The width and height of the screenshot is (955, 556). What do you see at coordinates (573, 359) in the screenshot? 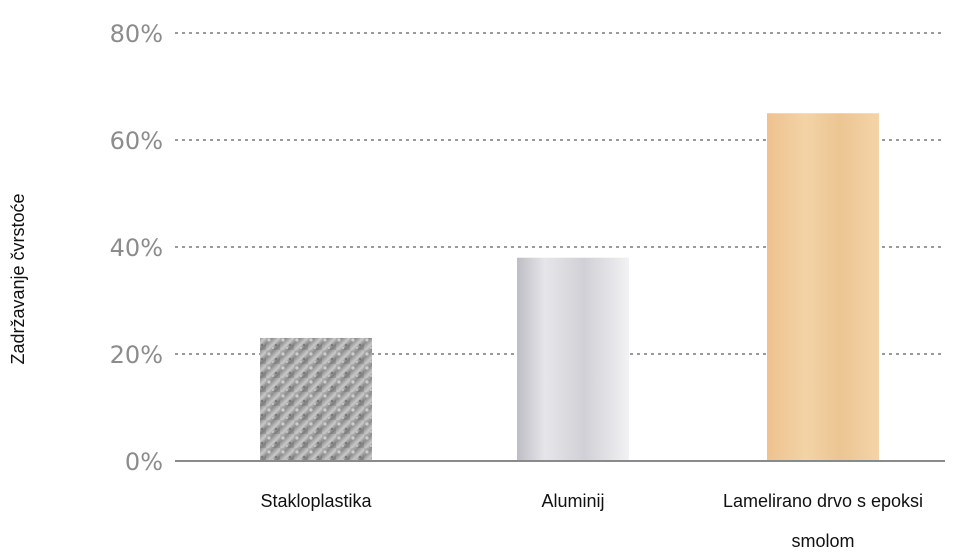
I see `bar-aluminij` at bounding box center [573, 359].